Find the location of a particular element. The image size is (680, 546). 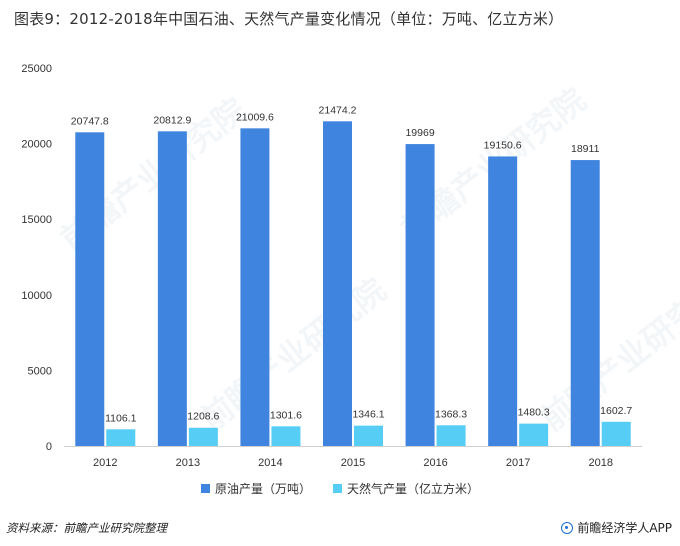

data-label-natural-gas: 1301.6 is located at coordinates (286, 415).